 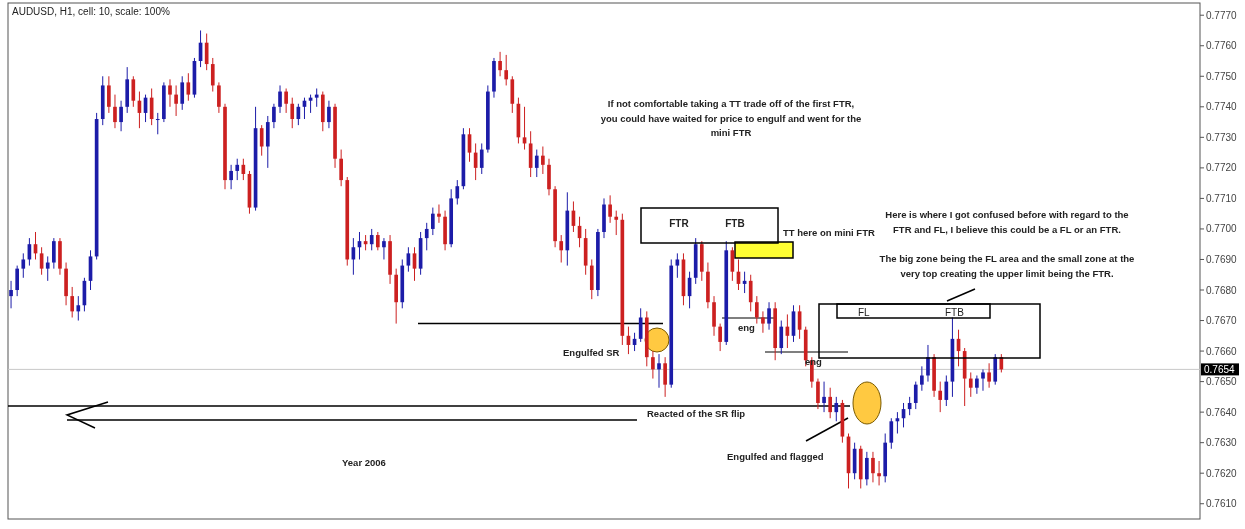 What do you see at coordinates (747, 327) in the screenshot?
I see `annotation: eng` at bounding box center [747, 327].